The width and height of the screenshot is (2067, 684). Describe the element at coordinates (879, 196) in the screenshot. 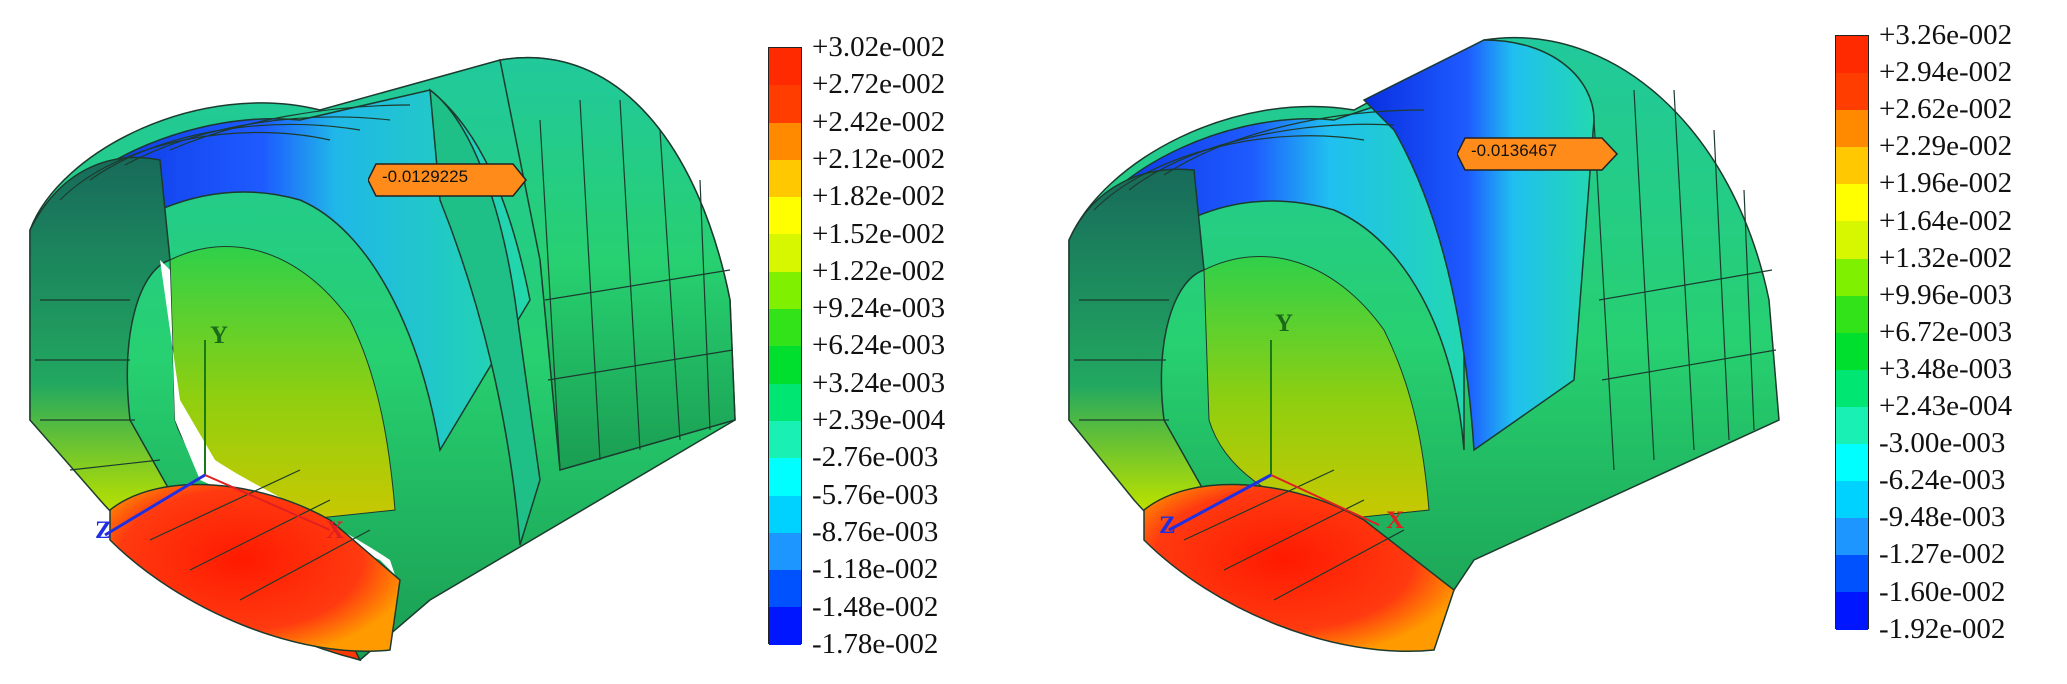

I see `colorbar-tick-label: +1.82e-002` at that location.